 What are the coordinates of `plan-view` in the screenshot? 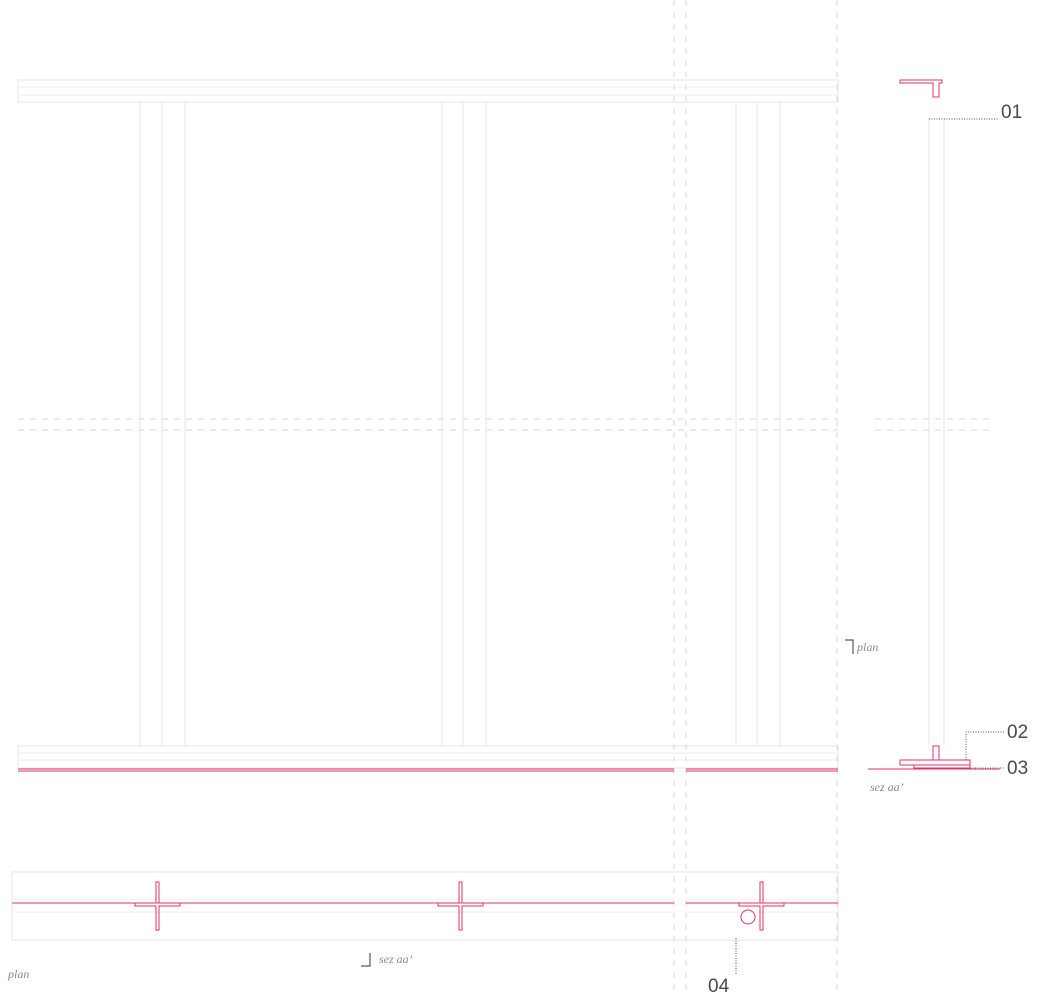 It's located at (425, 906).